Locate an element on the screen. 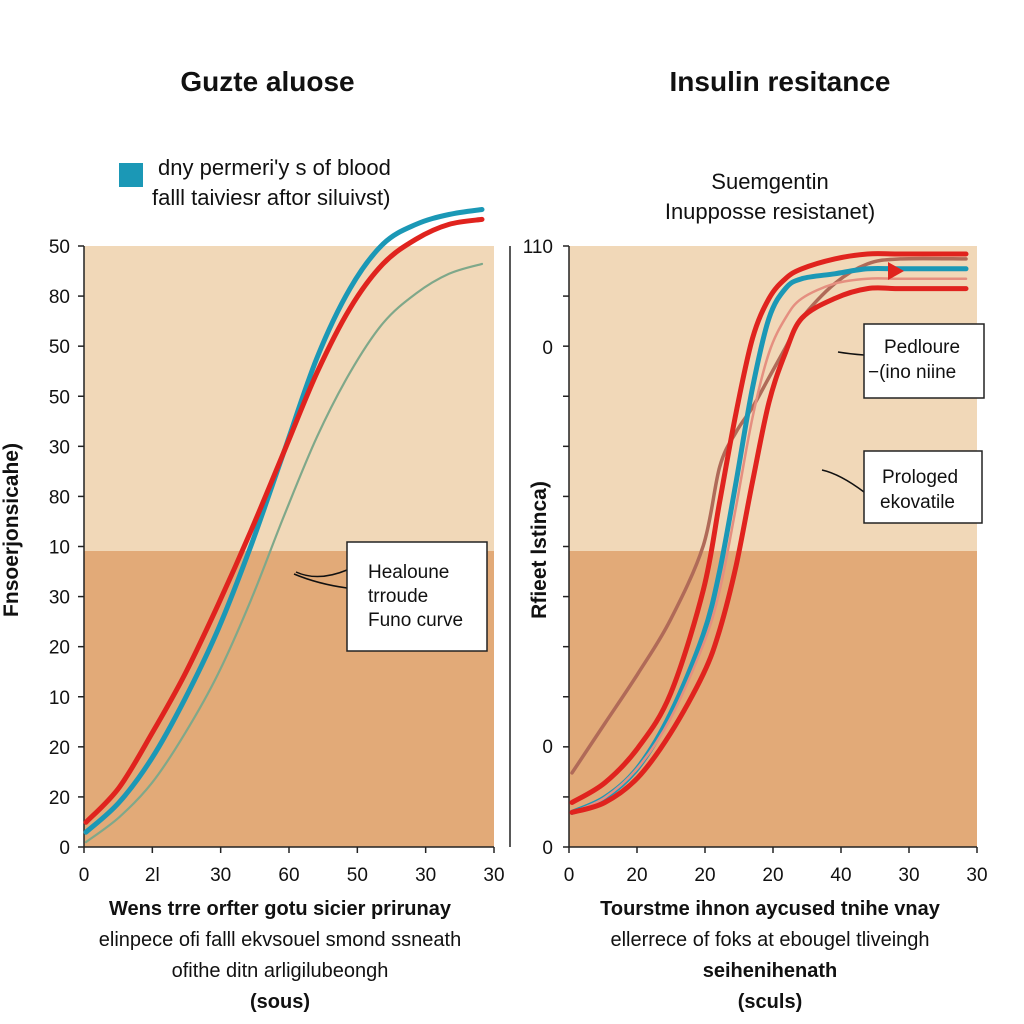 This screenshot has height=1024, width=1024. left-y-ticks: 50 80 50 50 30 80 10 30 20 10 20 20 0 is located at coordinates (66, 548).